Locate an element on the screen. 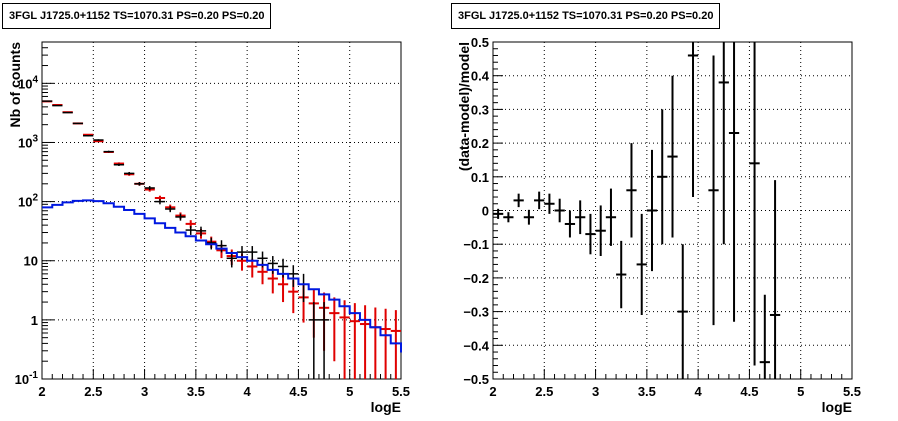  left-y-tick-label: 1 is located at coordinates (34, 320).